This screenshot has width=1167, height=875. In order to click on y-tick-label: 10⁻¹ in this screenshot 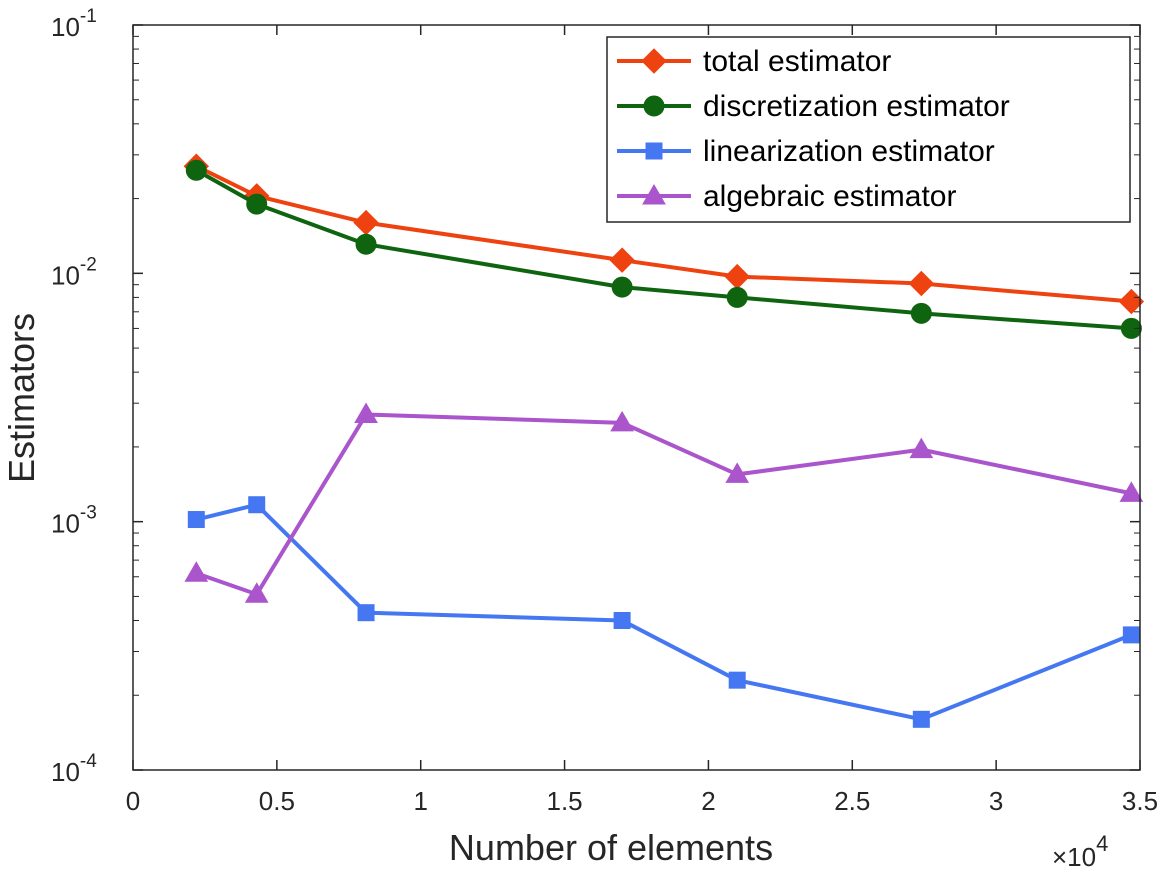, I will do `click(74, 24)`.